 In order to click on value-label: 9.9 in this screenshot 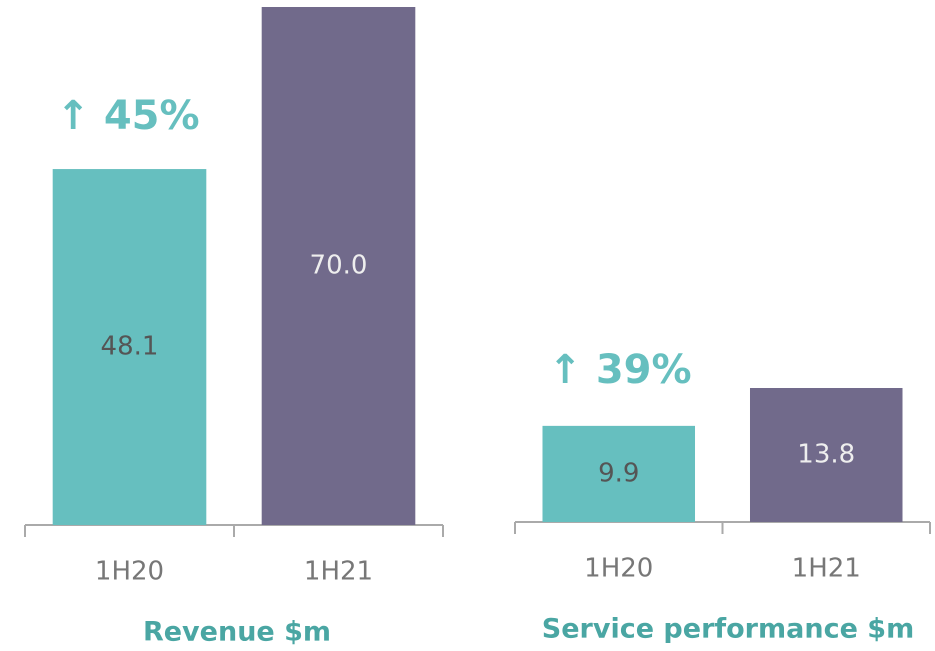, I will do `click(618, 473)`.